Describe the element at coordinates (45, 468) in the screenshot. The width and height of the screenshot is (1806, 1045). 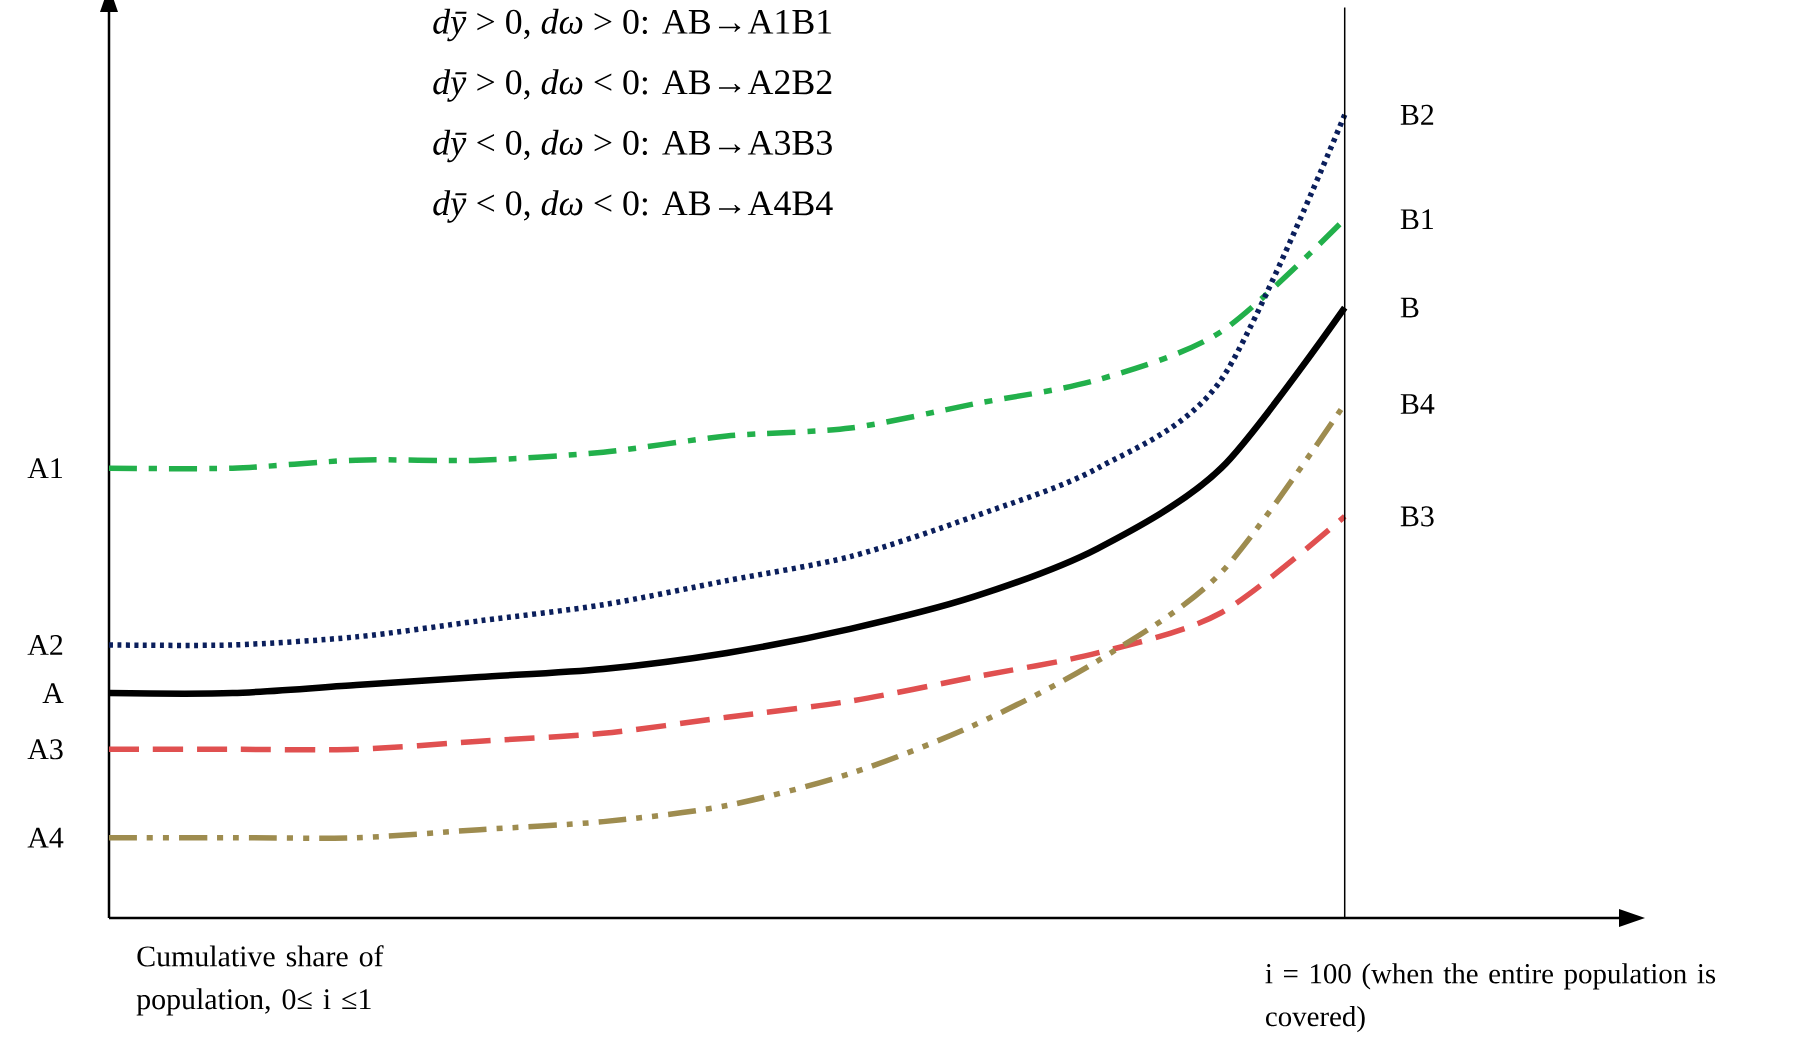
I see `annotation: A1` at that location.